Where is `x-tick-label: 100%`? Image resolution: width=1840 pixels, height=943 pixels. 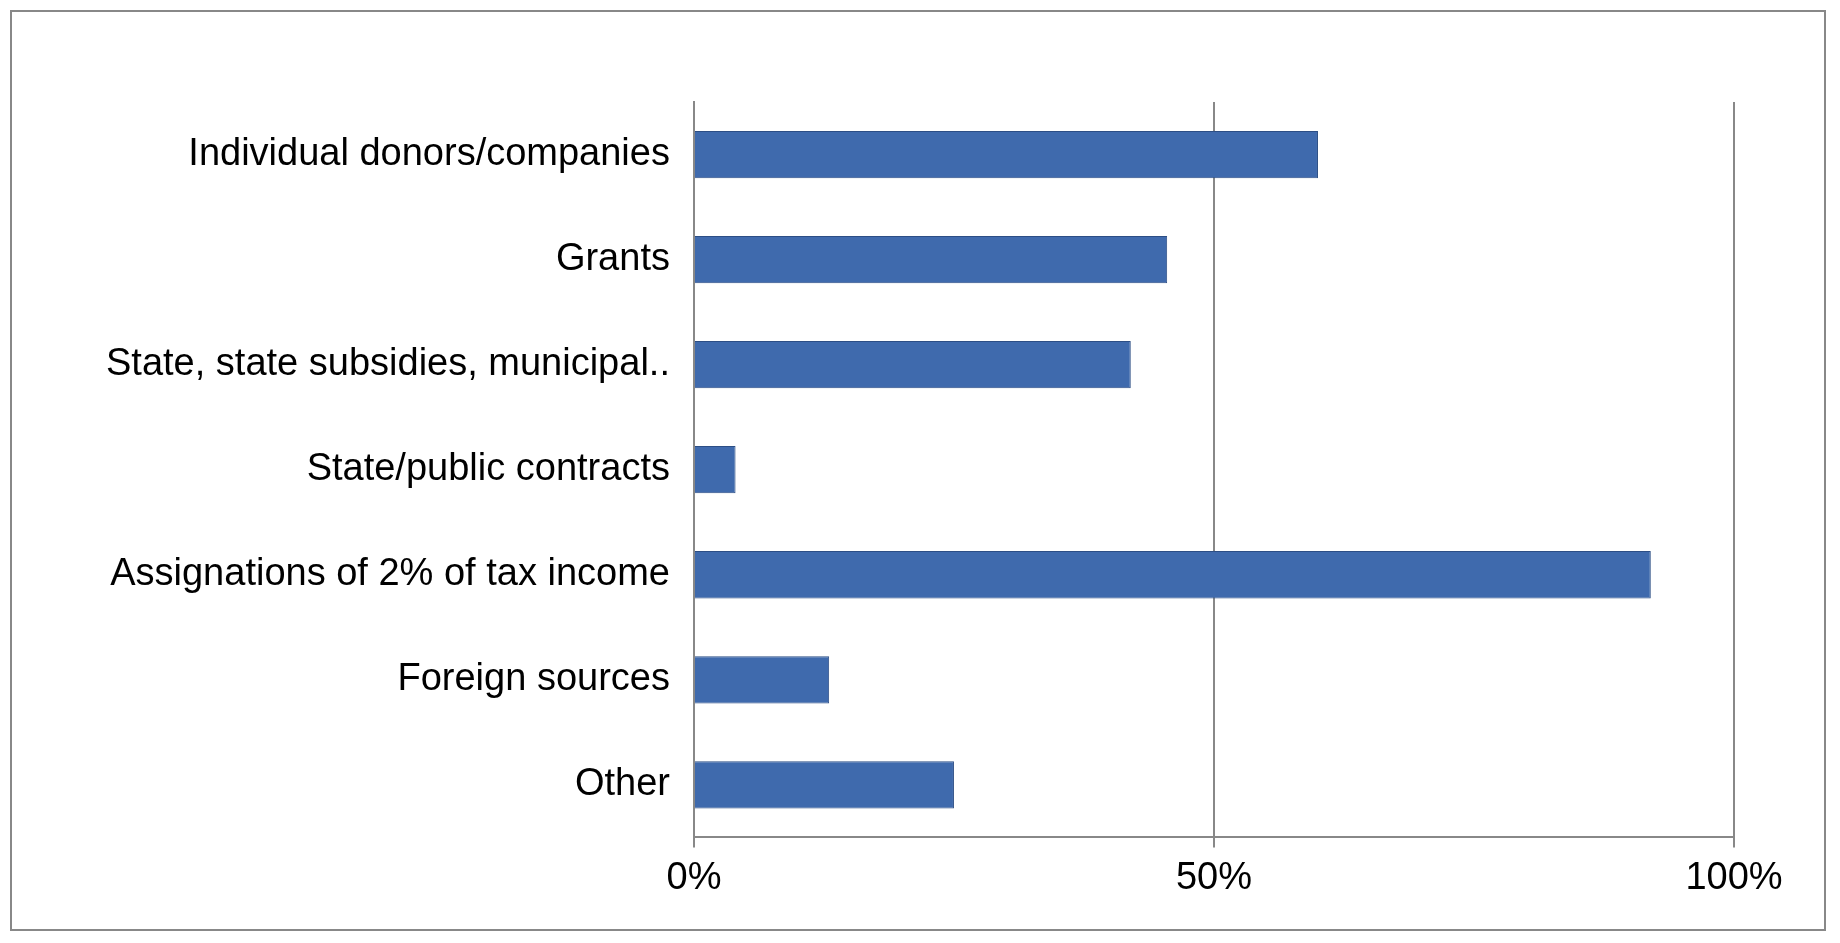 x-tick-label: 100% is located at coordinates (1734, 875).